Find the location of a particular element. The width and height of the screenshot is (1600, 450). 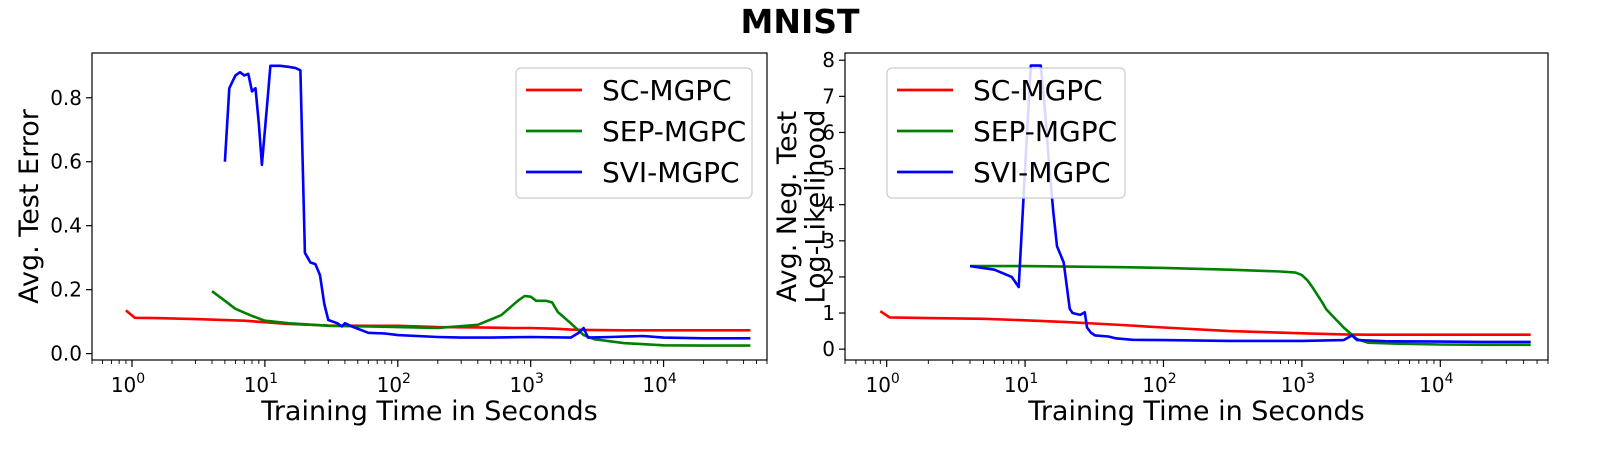

y-tick-label: 7 is located at coordinates (828, 96).